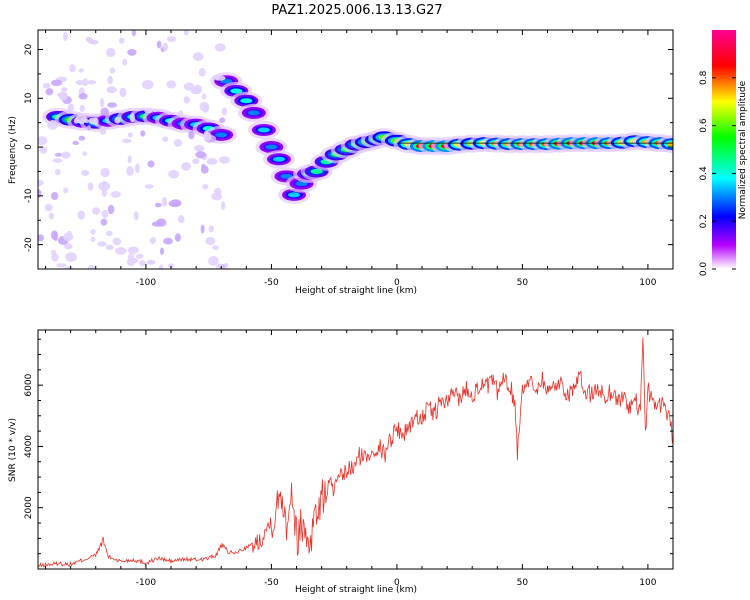 This screenshot has width=750, height=600. I want to click on colorbar-gradient, so click(724, 149).